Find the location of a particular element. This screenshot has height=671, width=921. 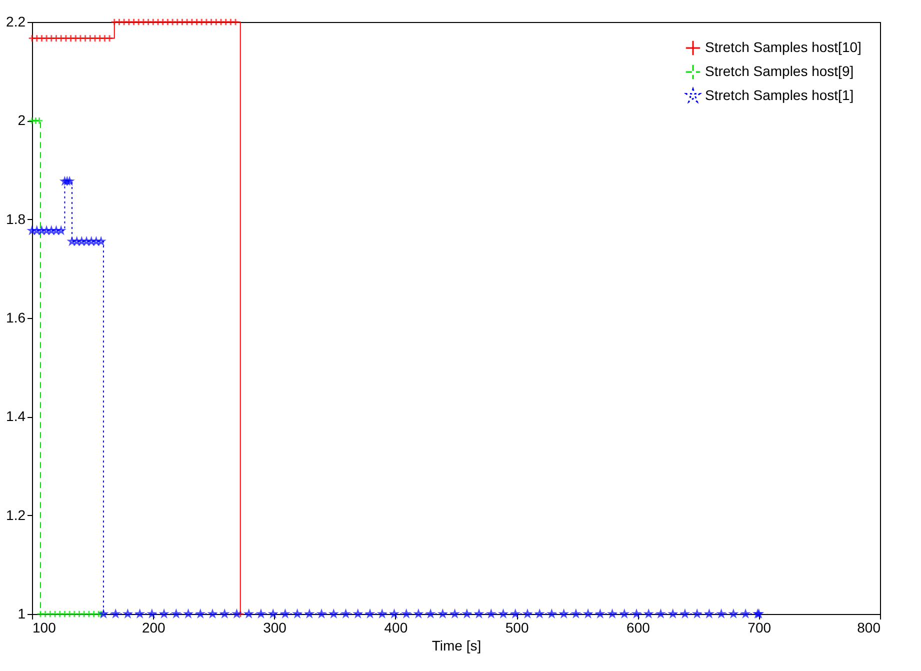

y-tick-label: 1.4 is located at coordinates (16, 416).